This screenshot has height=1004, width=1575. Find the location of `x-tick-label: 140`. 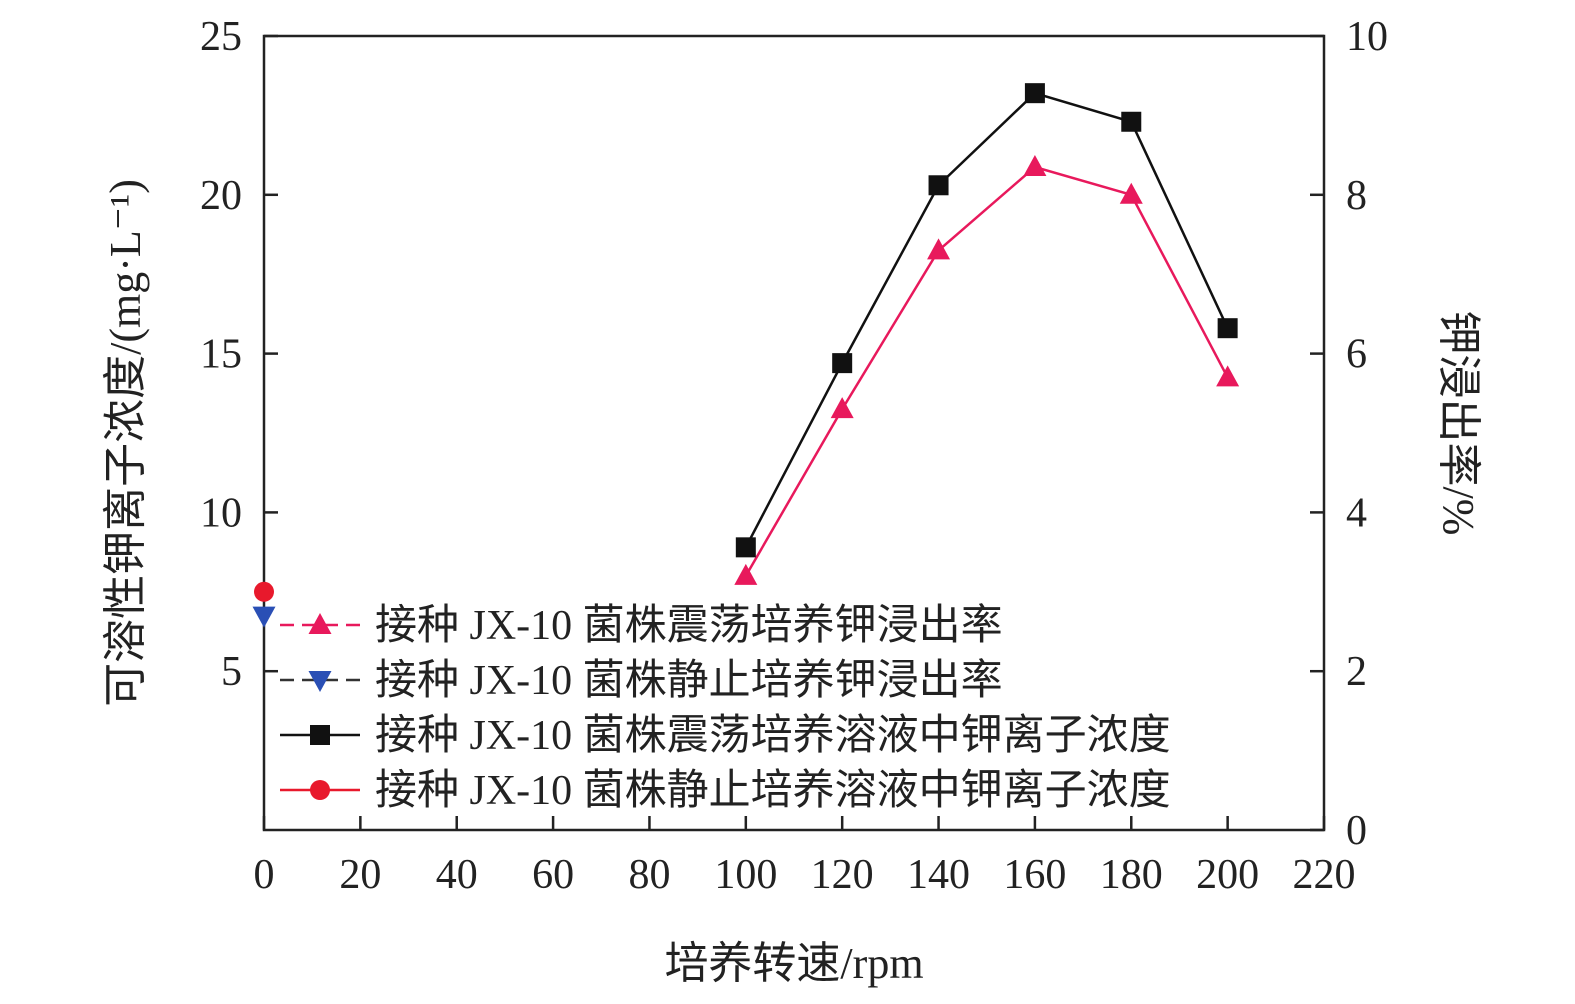

x-tick-label: 140 is located at coordinates (938, 875).